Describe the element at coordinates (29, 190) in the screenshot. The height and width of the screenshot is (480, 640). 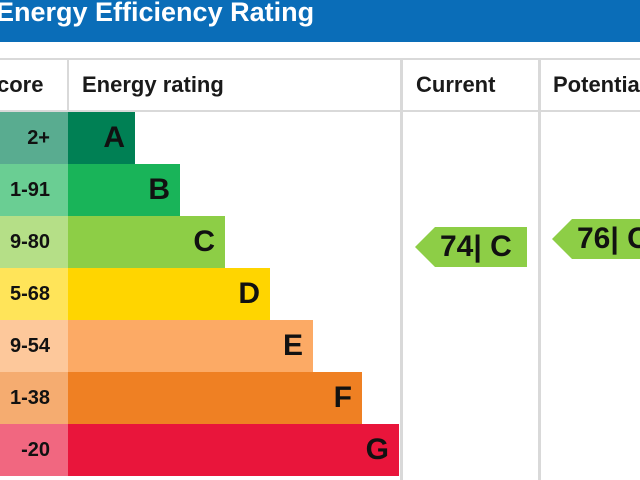
I see `score-range-label: 1-91` at that location.